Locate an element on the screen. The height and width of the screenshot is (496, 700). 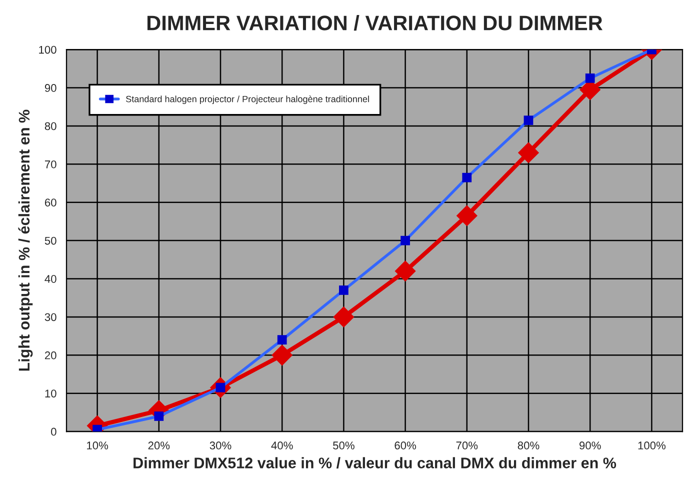
x-tick-label: 20% is located at coordinates (159, 446).